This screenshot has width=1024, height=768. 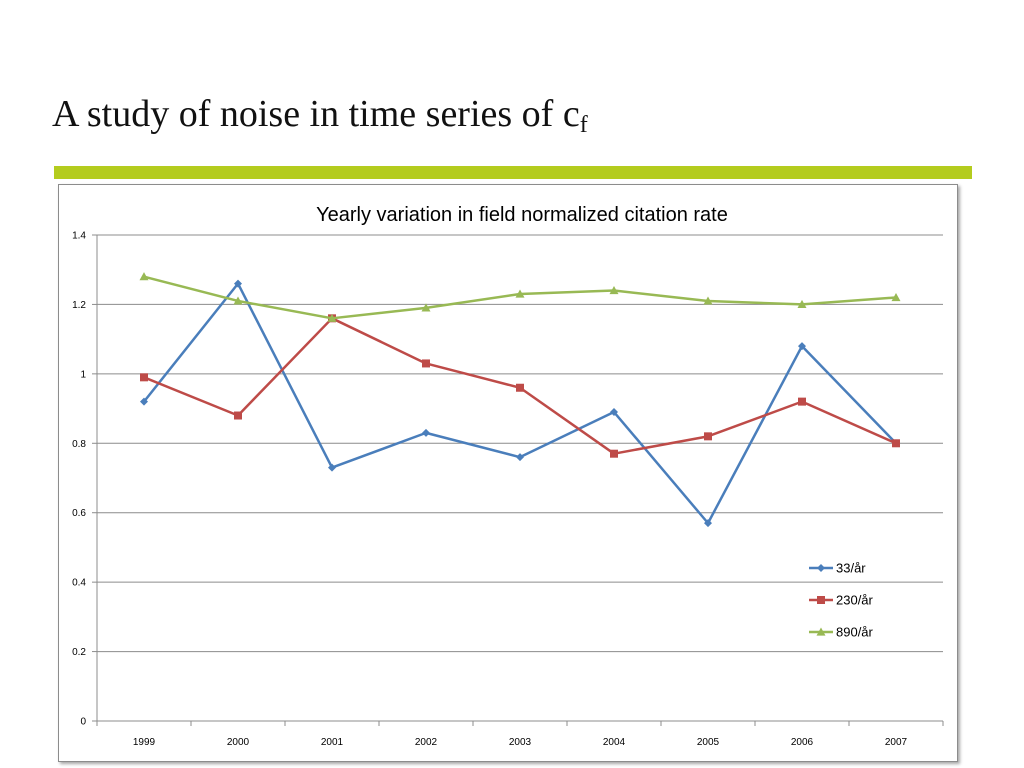 What do you see at coordinates (79, 513) in the screenshot?
I see `y-tick-label: 0.6` at bounding box center [79, 513].